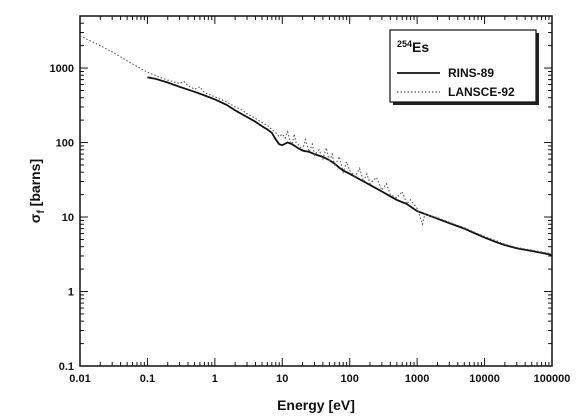 The height and width of the screenshot is (416, 581). What do you see at coordinates (68, 218) in the screenshot?
I see `y-tick-label: 10` at bounding box center [68, 218].